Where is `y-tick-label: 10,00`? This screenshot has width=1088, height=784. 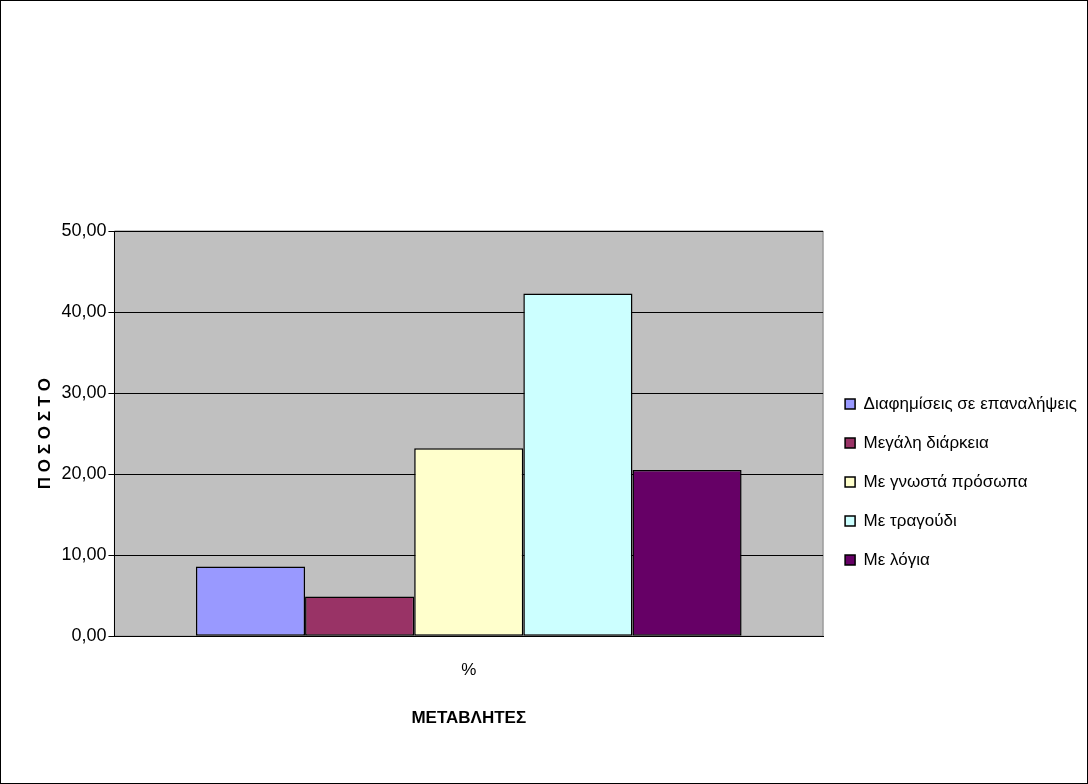
y-tick-label: 10,00 is located at coordinates (84, 554).